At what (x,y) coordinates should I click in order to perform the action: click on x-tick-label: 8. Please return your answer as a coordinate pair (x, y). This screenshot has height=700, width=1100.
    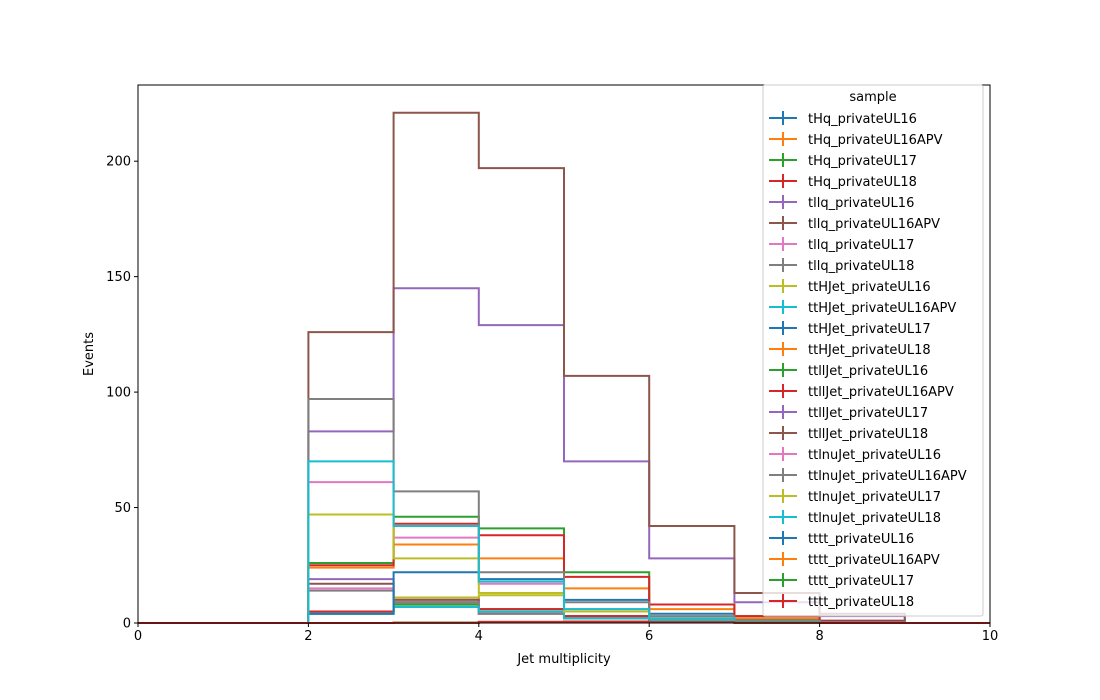
    Looking at the image, I should click on (819, 636).